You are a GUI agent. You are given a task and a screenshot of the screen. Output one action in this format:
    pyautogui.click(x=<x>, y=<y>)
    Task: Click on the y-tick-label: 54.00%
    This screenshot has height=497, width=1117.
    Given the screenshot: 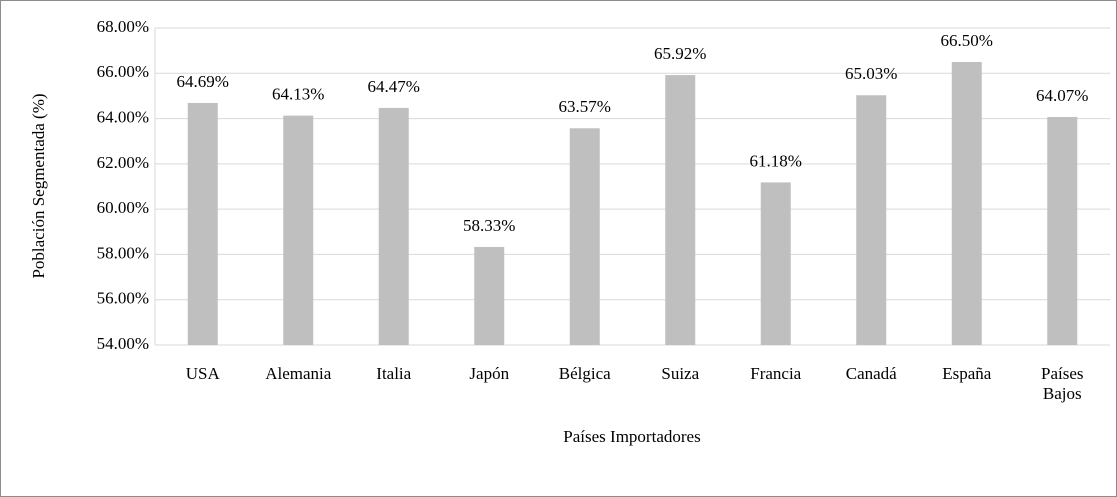 What is the action you would take?
    pyautogui.click(x=123, y=343)
    